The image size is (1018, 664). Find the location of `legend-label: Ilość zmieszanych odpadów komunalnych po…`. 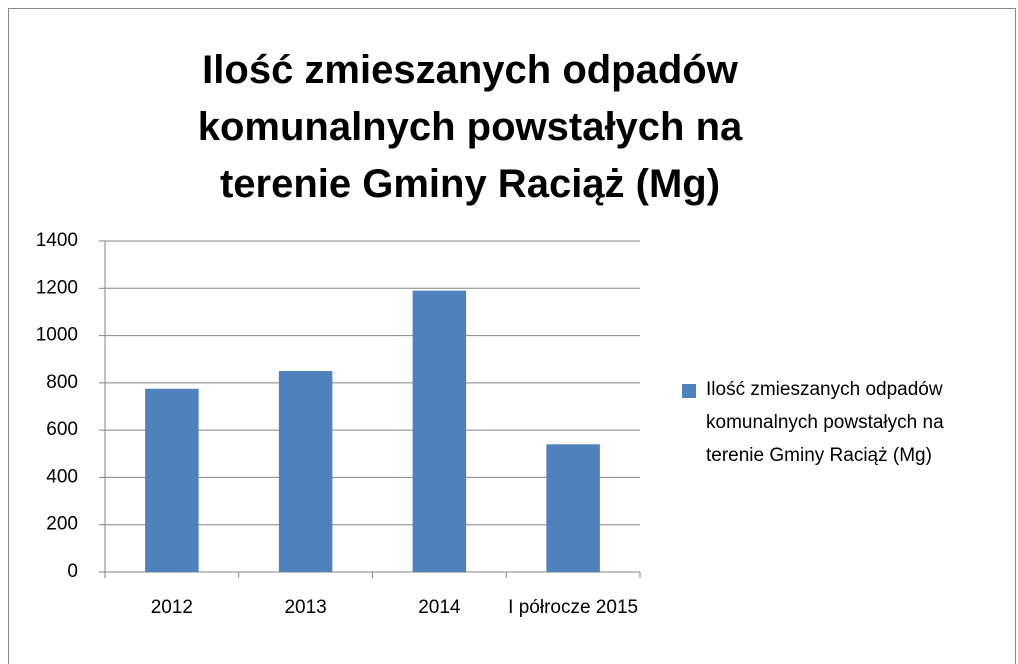

legend-label: Ilość zmieszanych odpadów komunalnych po… is located at coordinates (825, 422).